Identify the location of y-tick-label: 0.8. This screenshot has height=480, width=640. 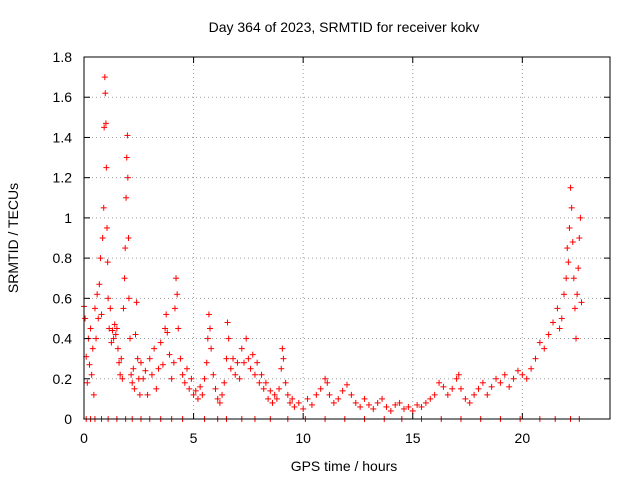
(63, 258).